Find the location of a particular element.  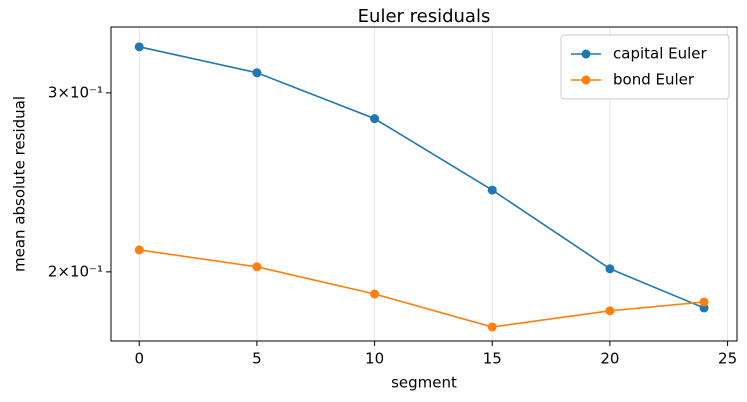

y-axis-label: mean absolute residual is located at coordinates (20, 184).